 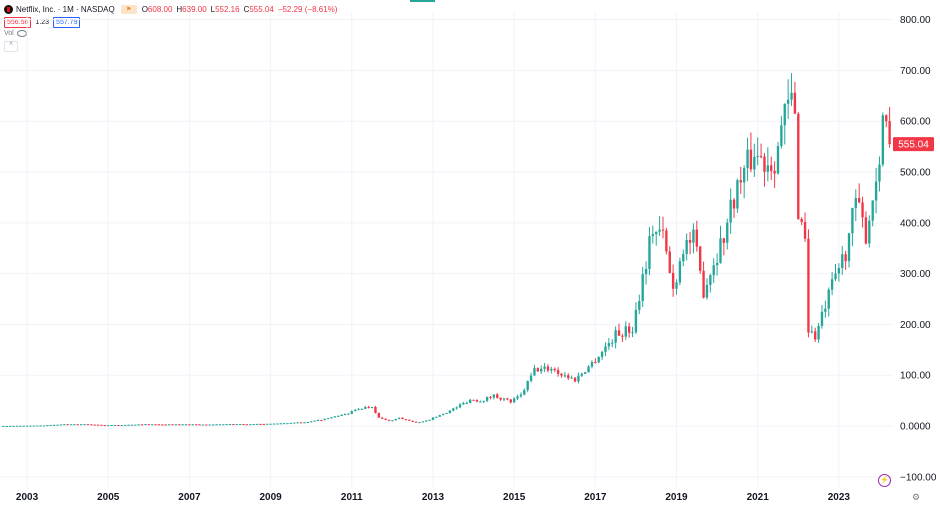 I want to click on last-price-badge, so click(x=913, y=144).